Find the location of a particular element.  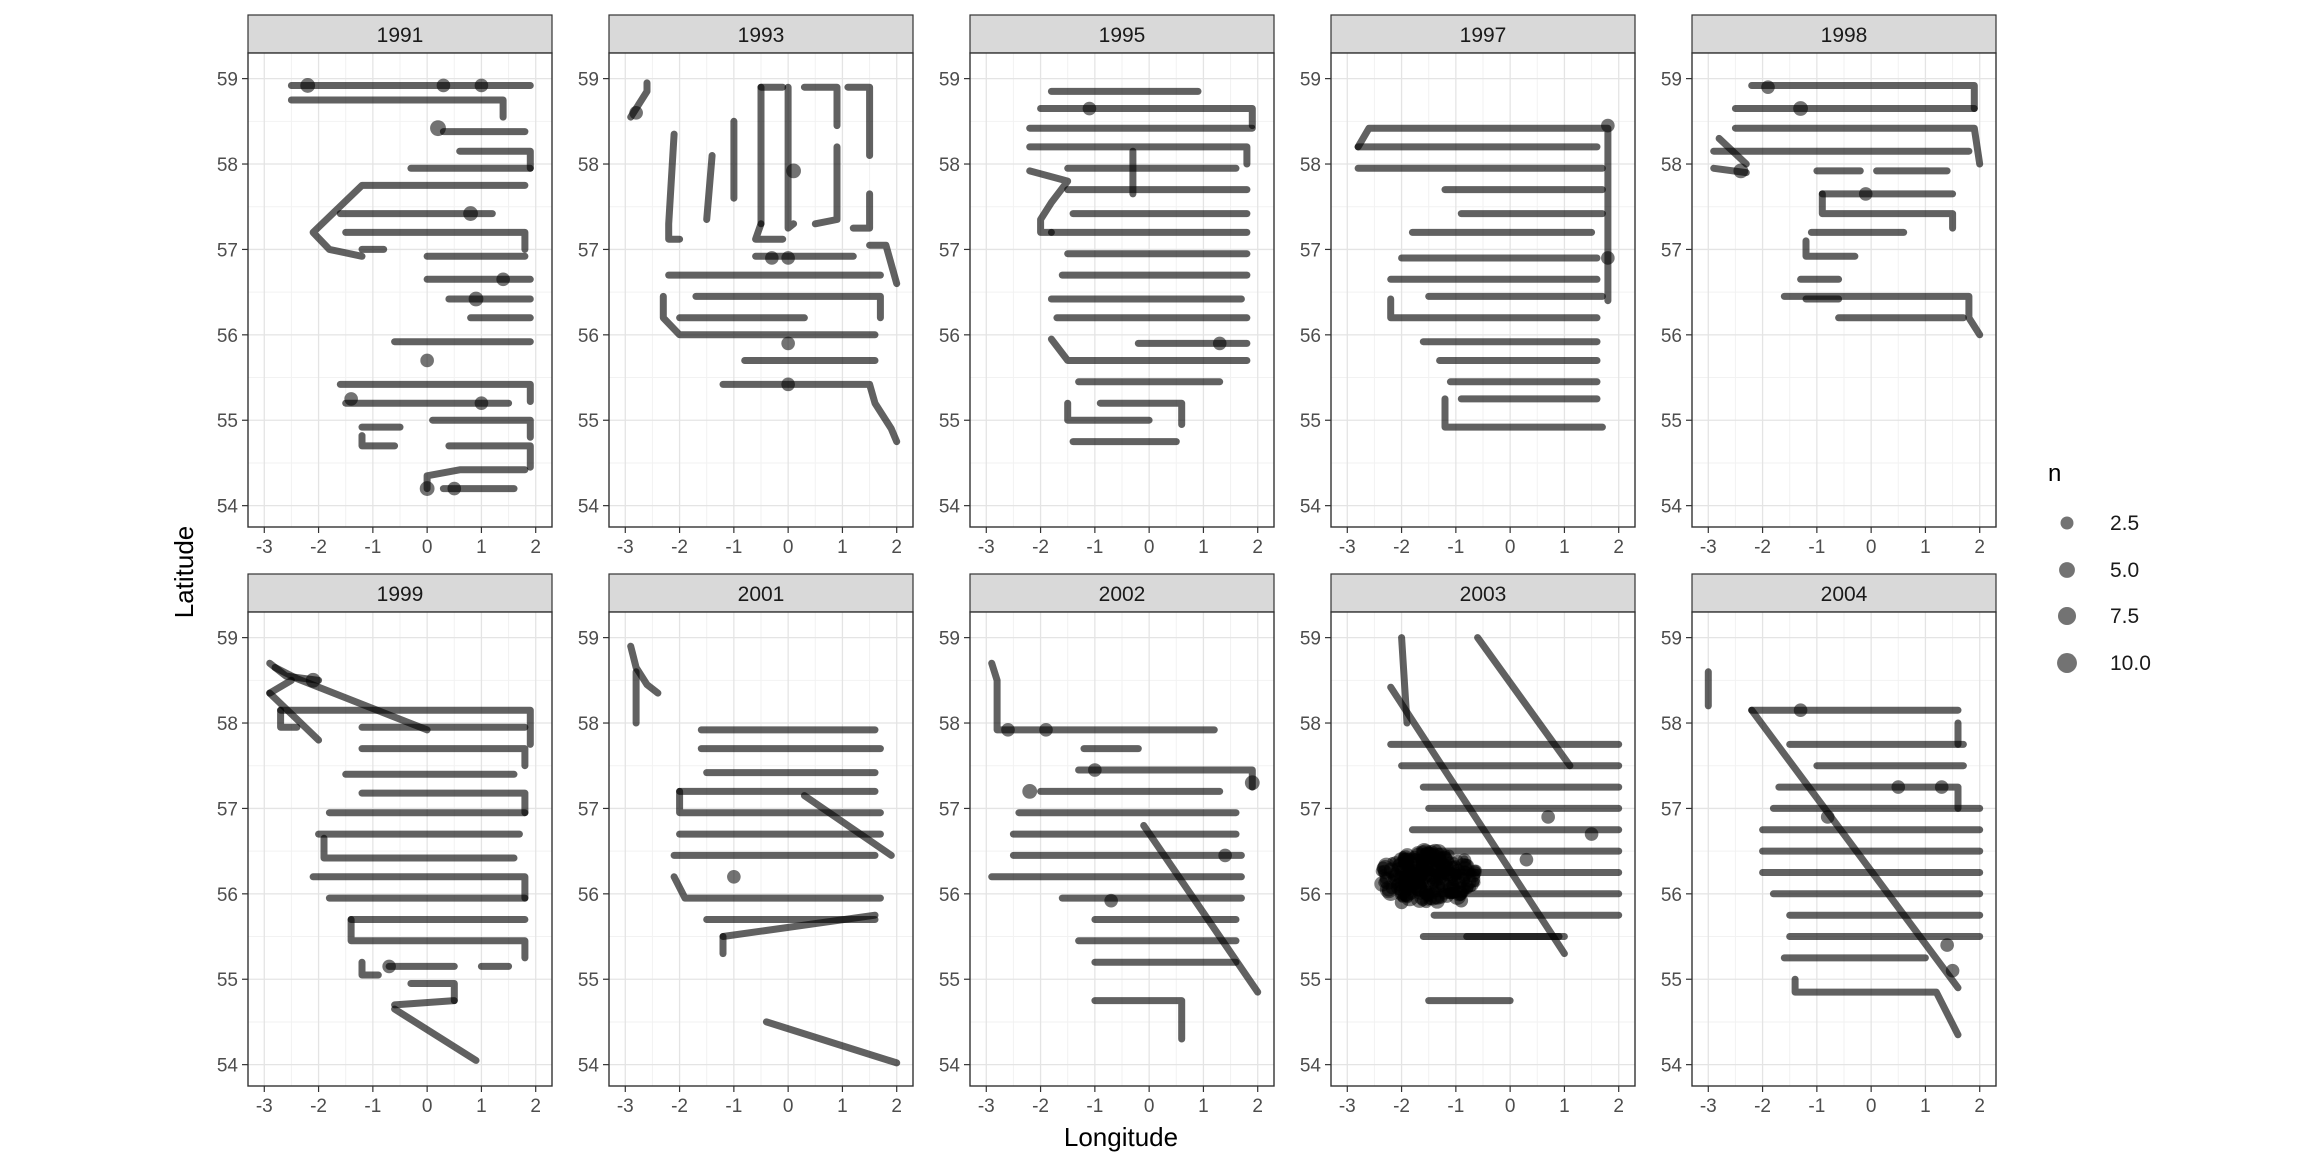

panel-1993: 1993 -3 -2 -1 0 1 2 54 55 56 57 58 59 is located at coordinates (746, 286).